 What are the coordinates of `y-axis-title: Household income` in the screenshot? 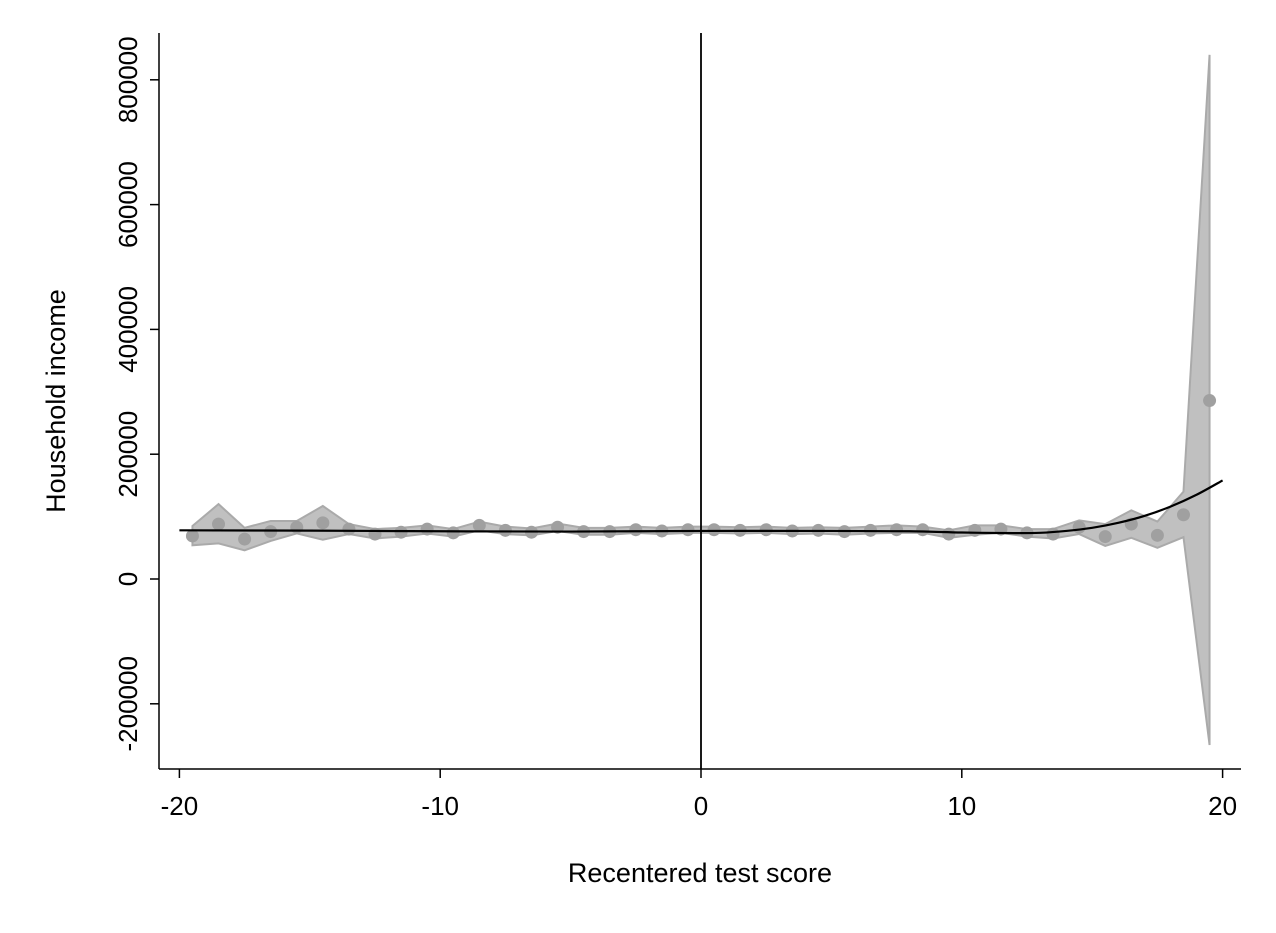 It's located at (56, 401).